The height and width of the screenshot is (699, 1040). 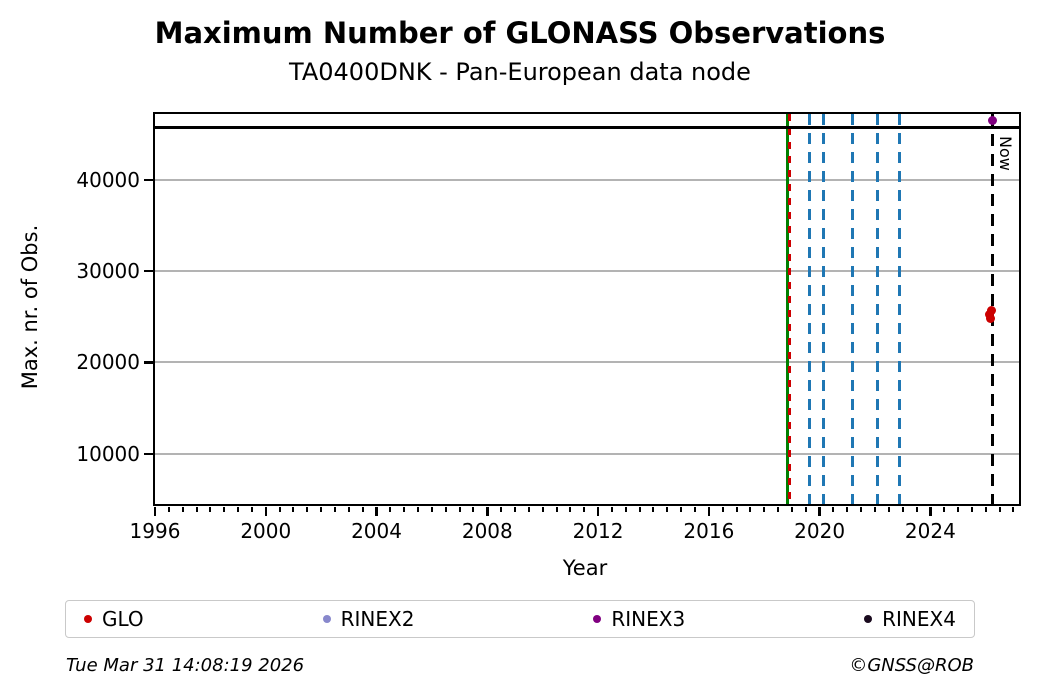 I want to click on data-point-rinex3, so click(x=993, y=120).